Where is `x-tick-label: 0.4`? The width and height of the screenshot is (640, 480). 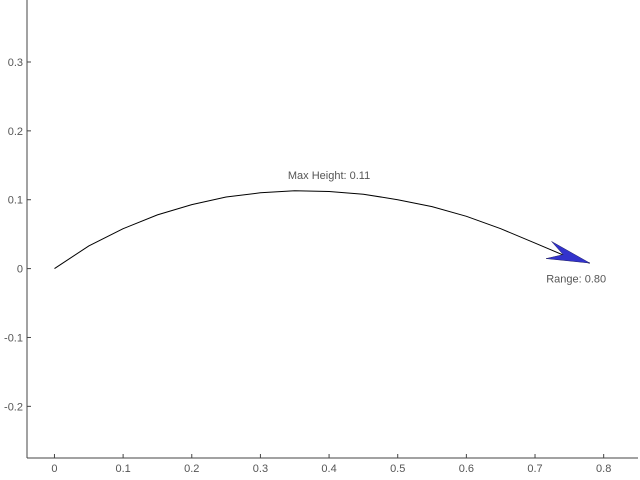
x-tick-label: 0.4 is located at coordinates (328, 469).